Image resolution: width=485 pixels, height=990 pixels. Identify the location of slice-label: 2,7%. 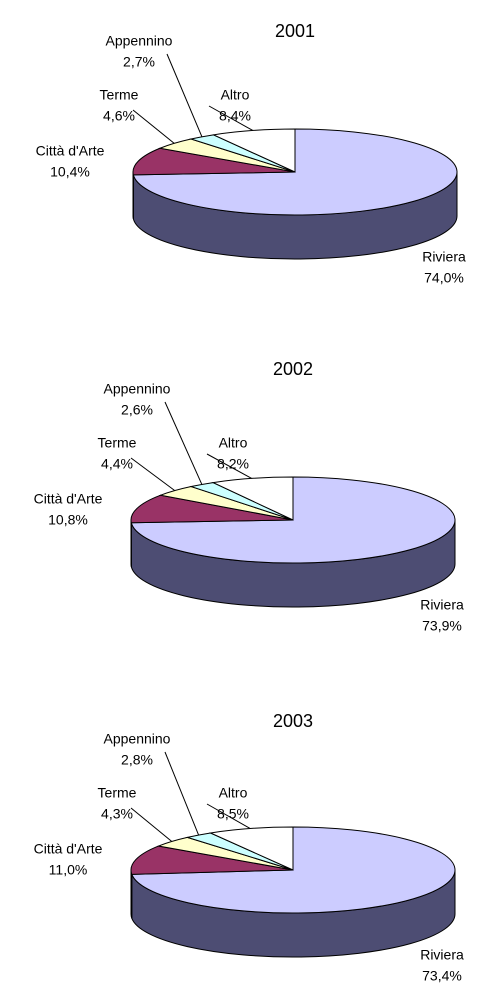
(139, 62).